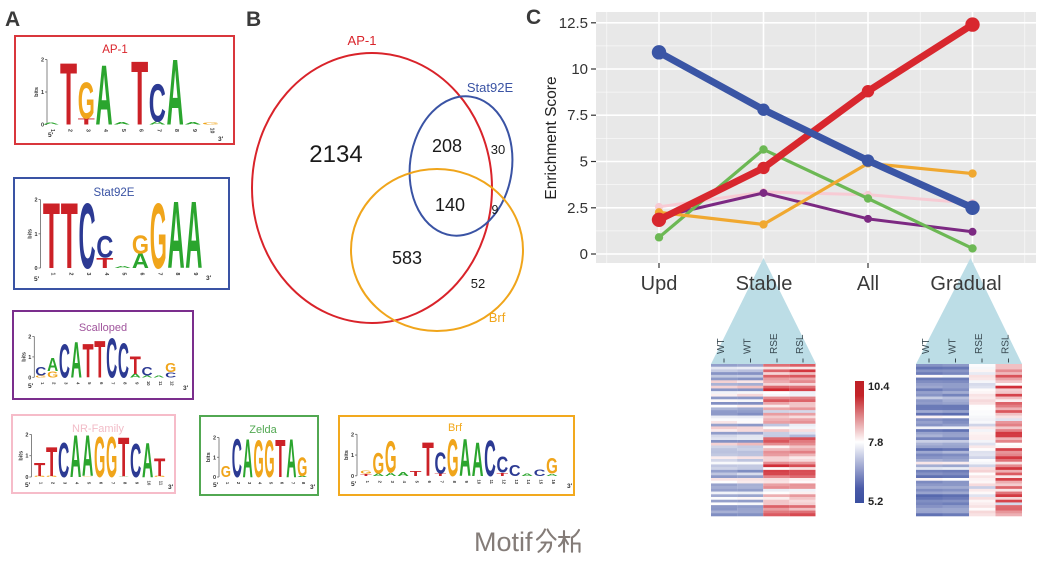 This screenshot has width=1058, height=565. Describe the element at coordinates (98, 429) in the screenshot. I see `svg-text: NR-Family` at that location.